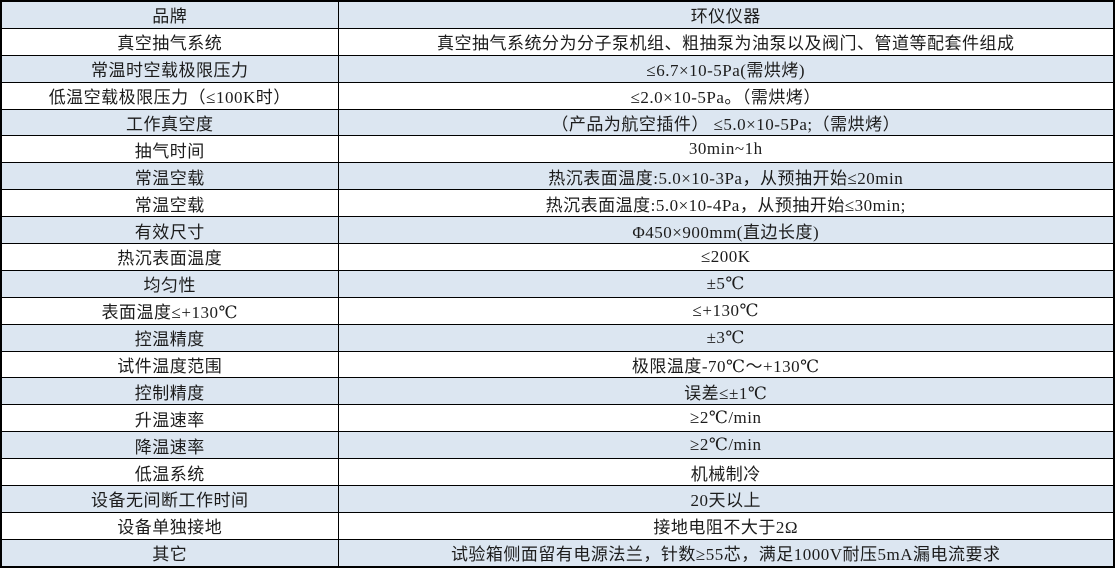 This screenshot has width=1115, height=570. I want to click on spec-value-cell: ≤6.7×10-5Pa(需烘烤), so click(726, 68).